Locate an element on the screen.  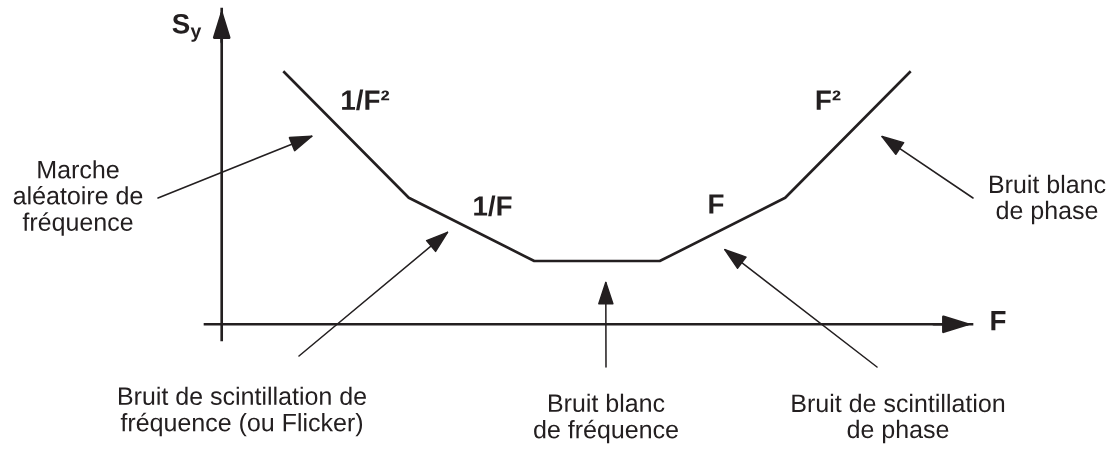
annotation: F² is located at coordinates (828, 100).